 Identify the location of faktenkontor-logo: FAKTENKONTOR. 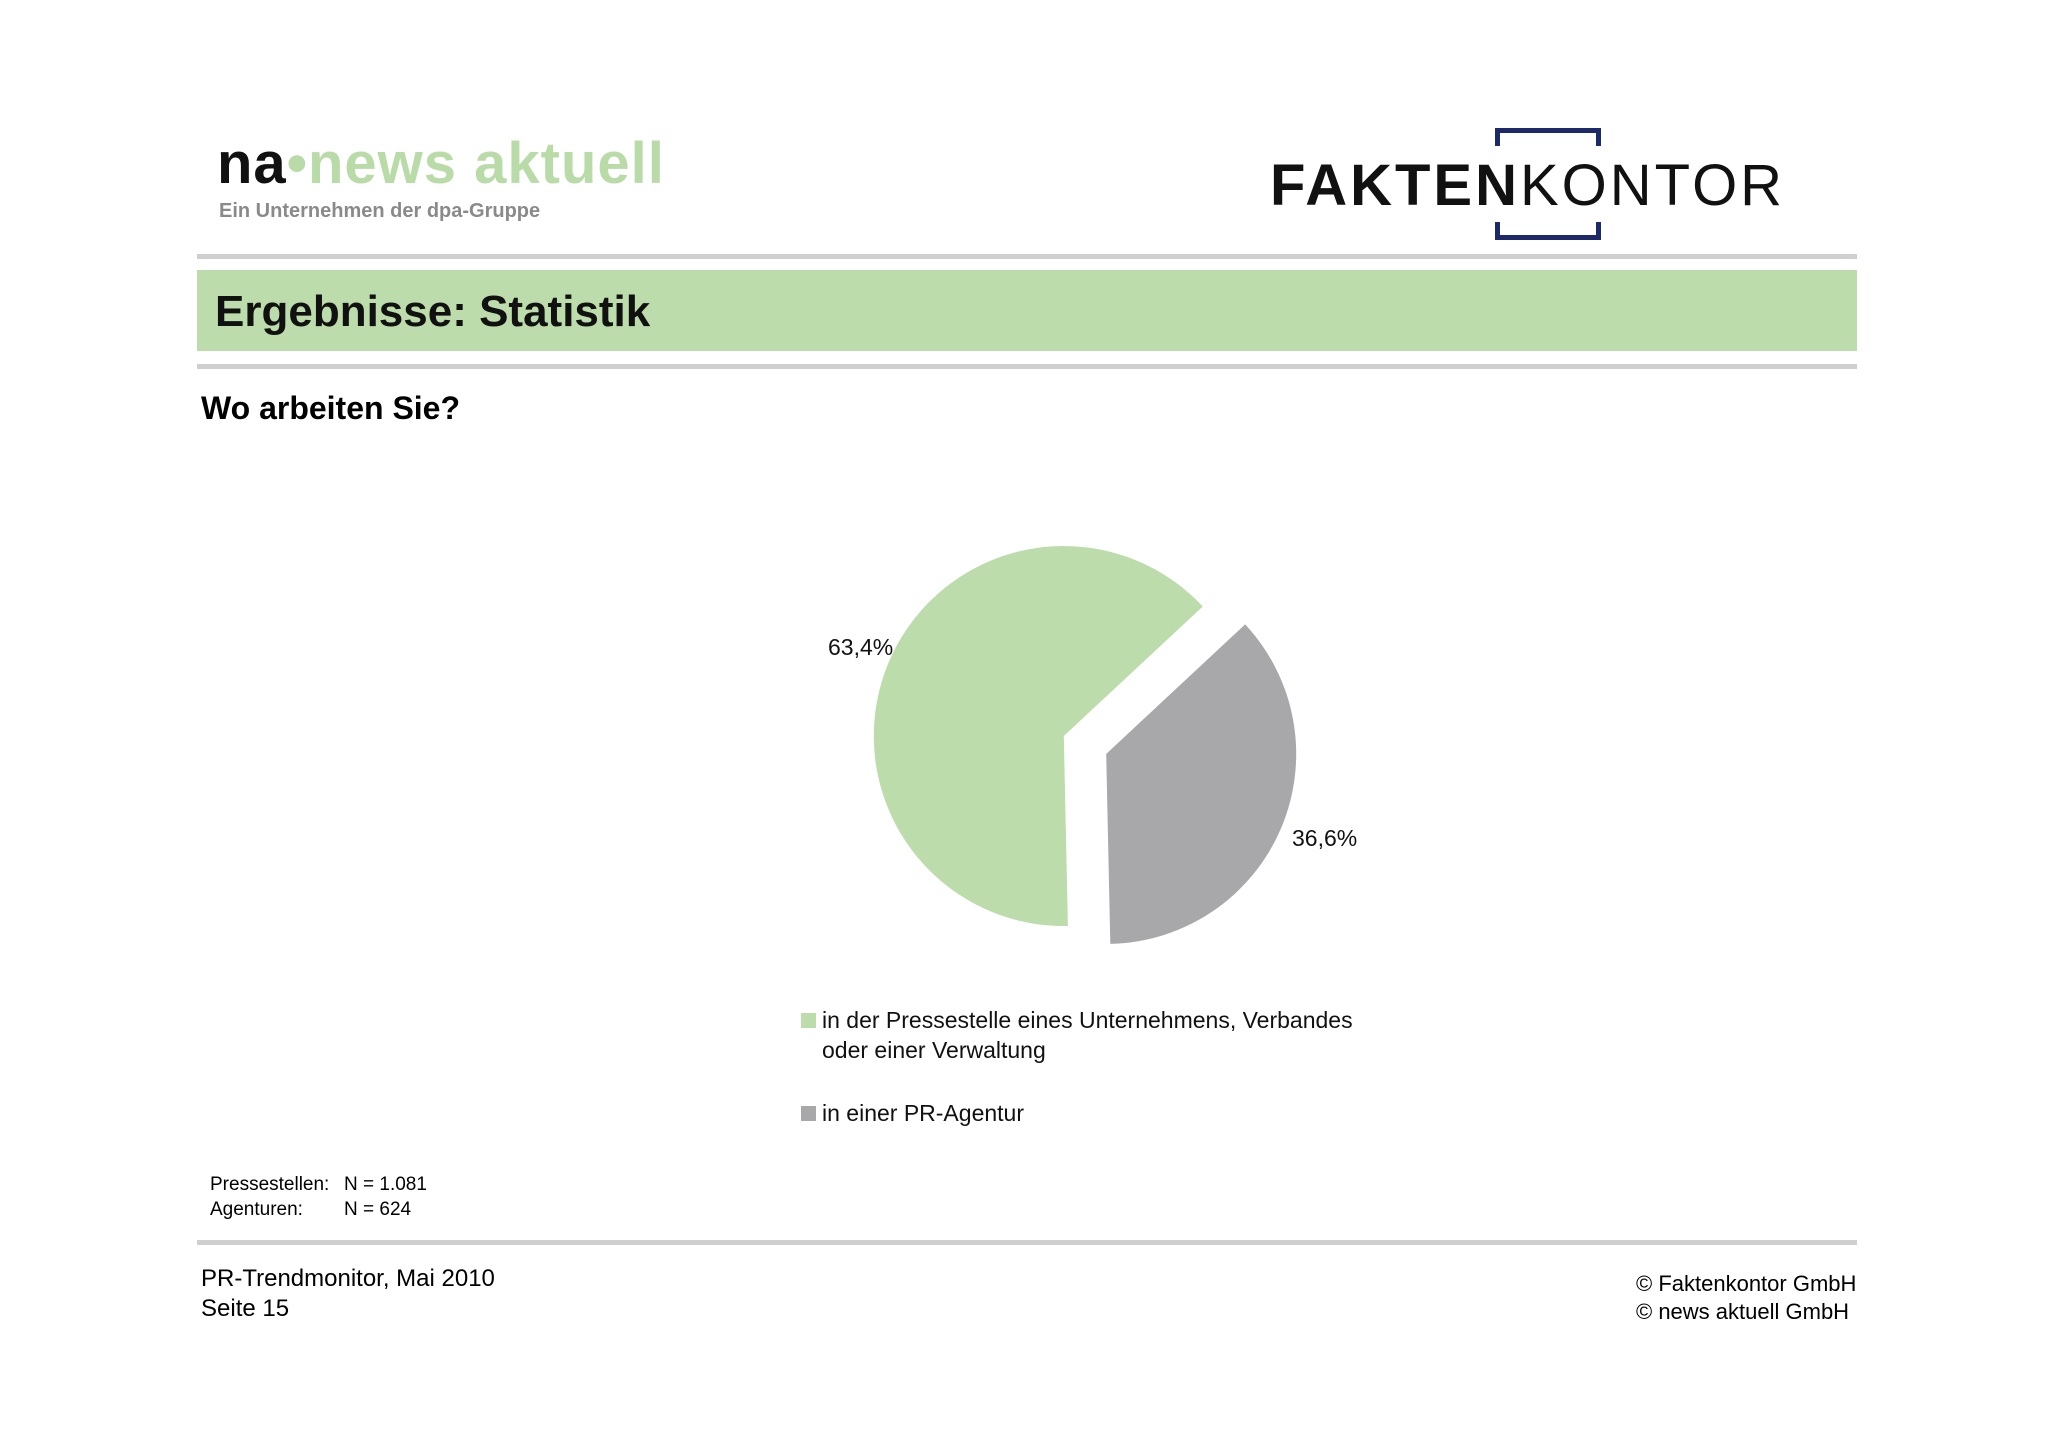
(1550, 184).